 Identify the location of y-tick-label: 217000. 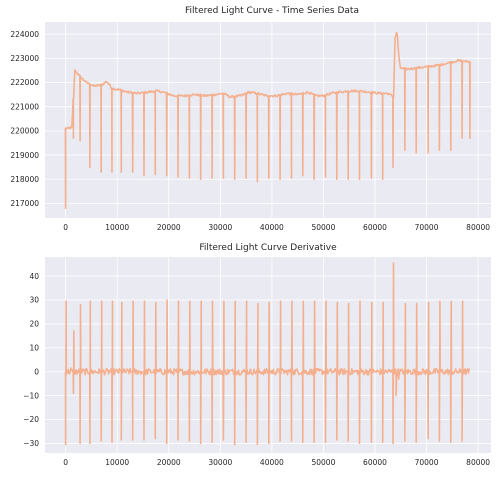
(24, 203).